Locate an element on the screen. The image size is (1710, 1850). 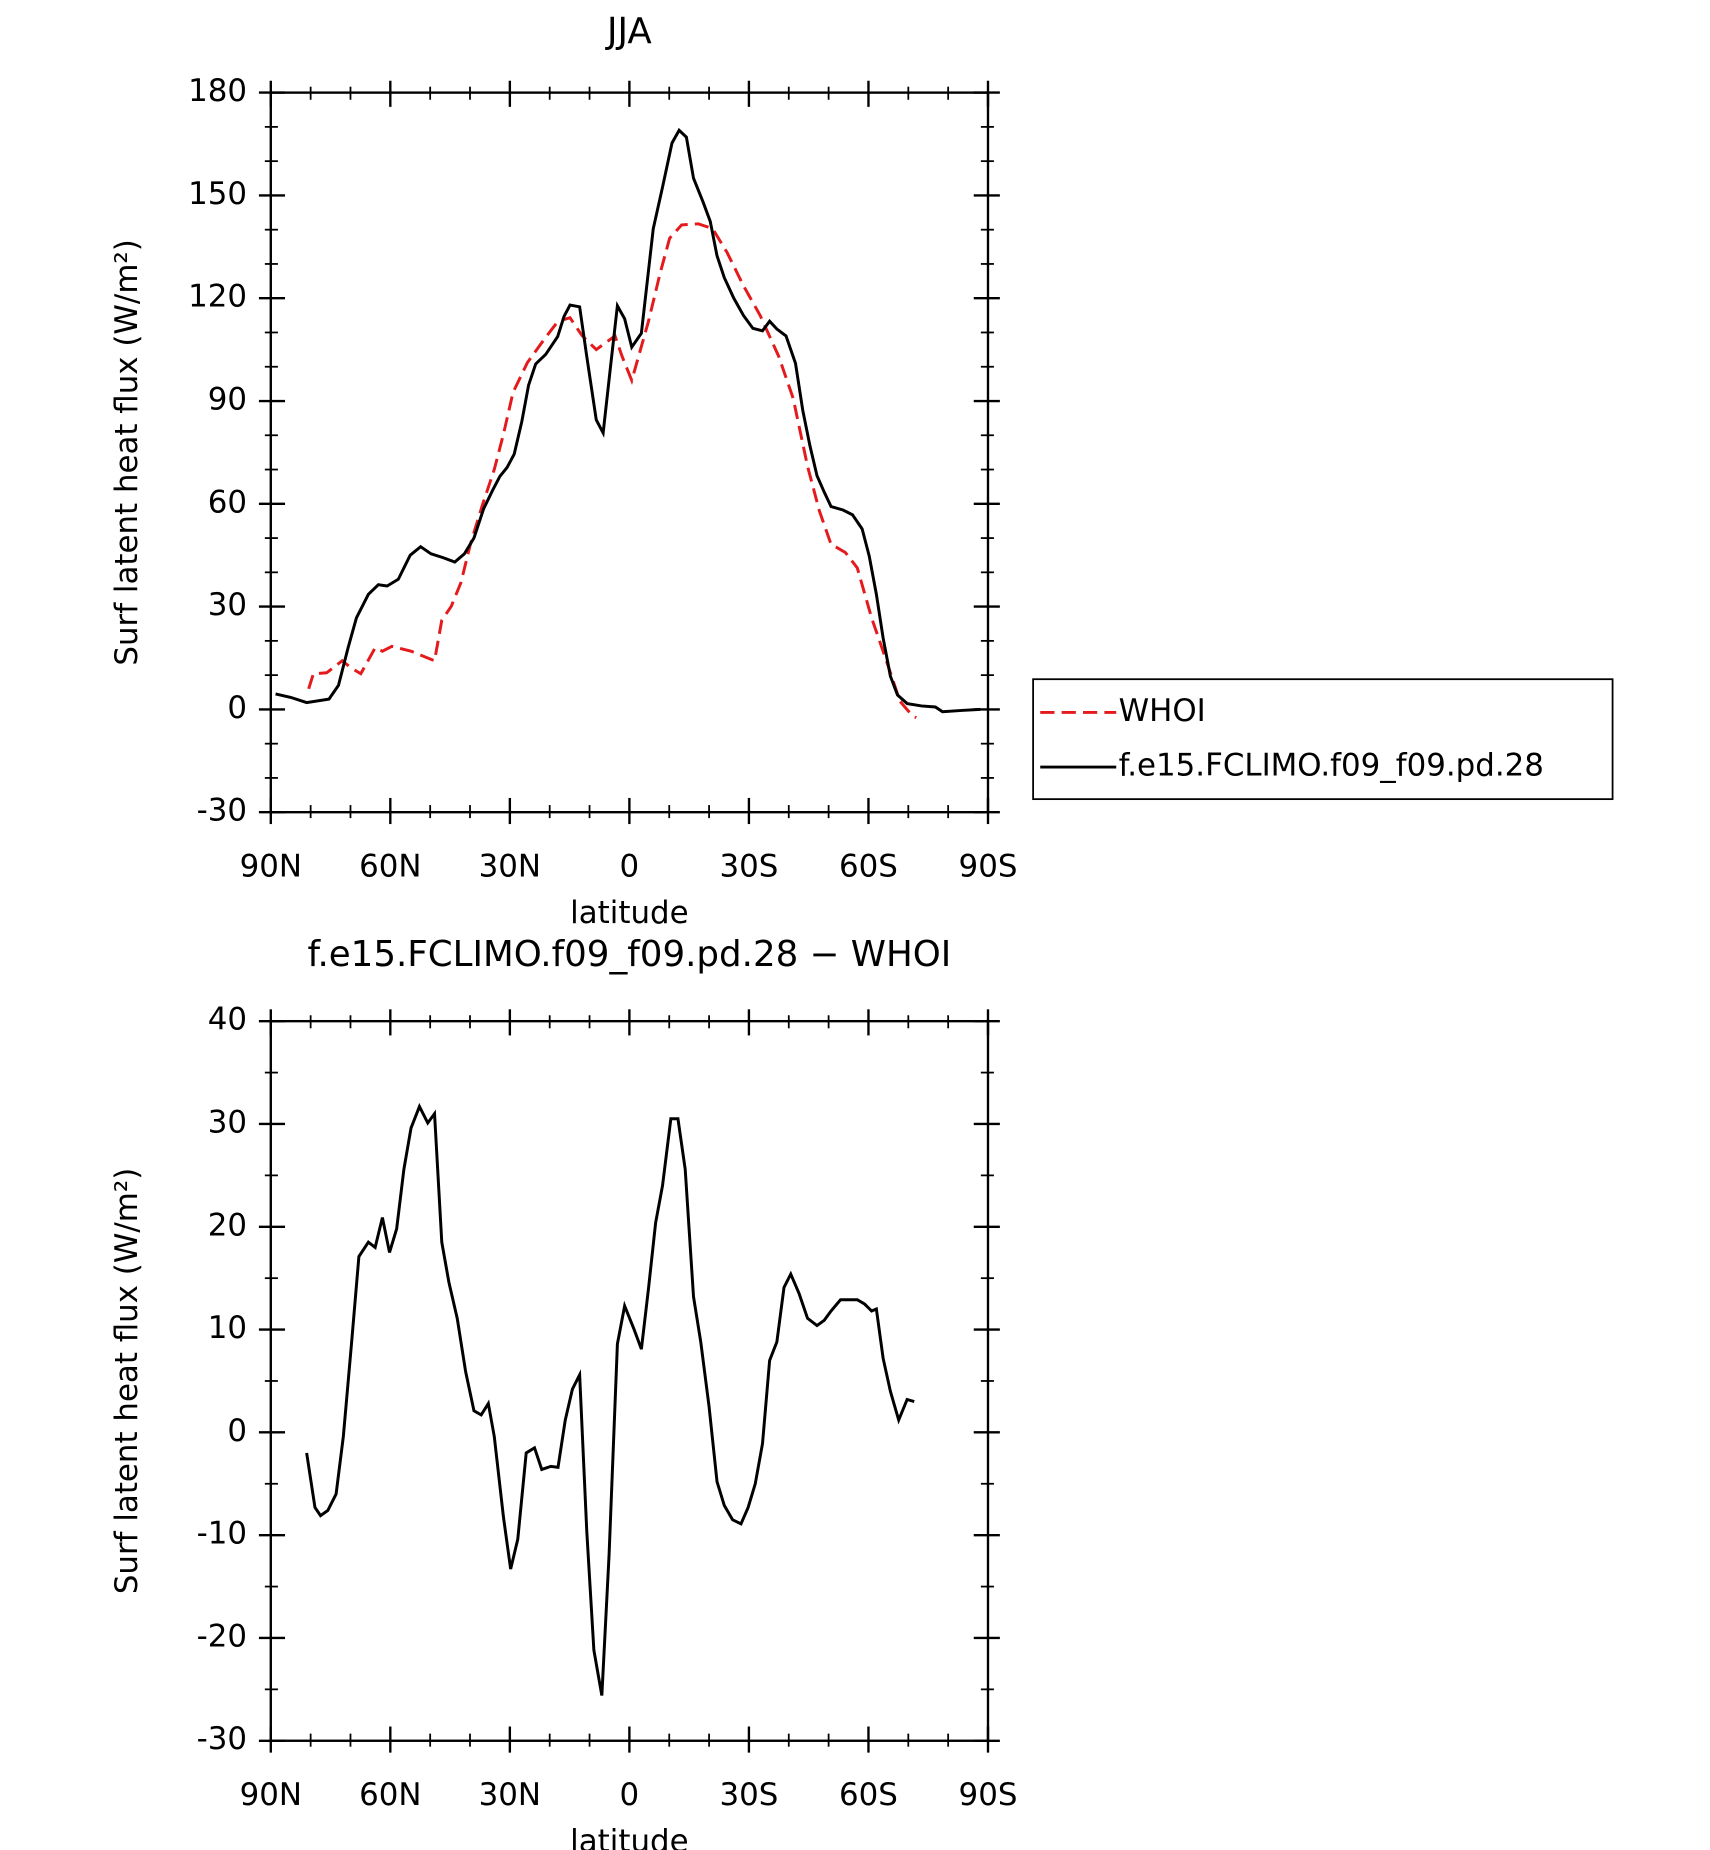
chart-title: JJA is located at coordinates (628, 31).